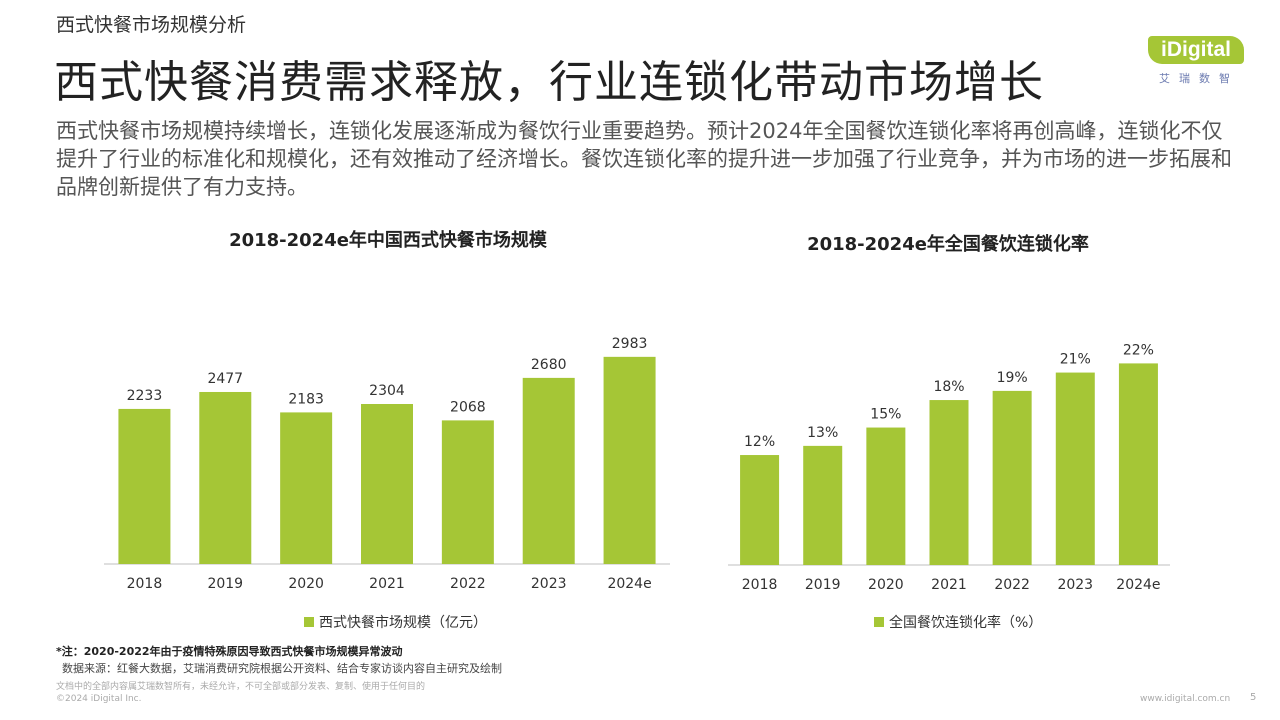  I want to click on data-label: 22%, so click(1138, 350).